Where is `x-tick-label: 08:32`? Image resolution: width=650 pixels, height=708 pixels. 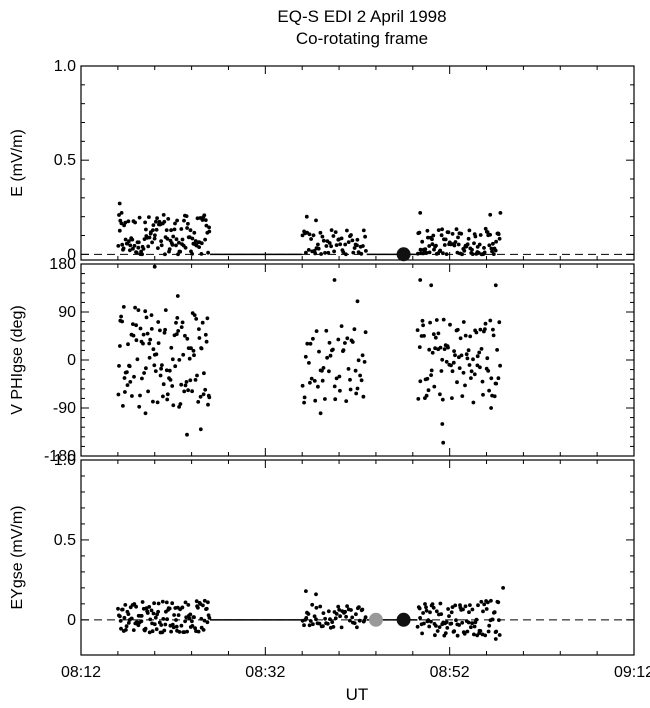
x-tick-label: 08:32 is located at coordinates (265, 672).